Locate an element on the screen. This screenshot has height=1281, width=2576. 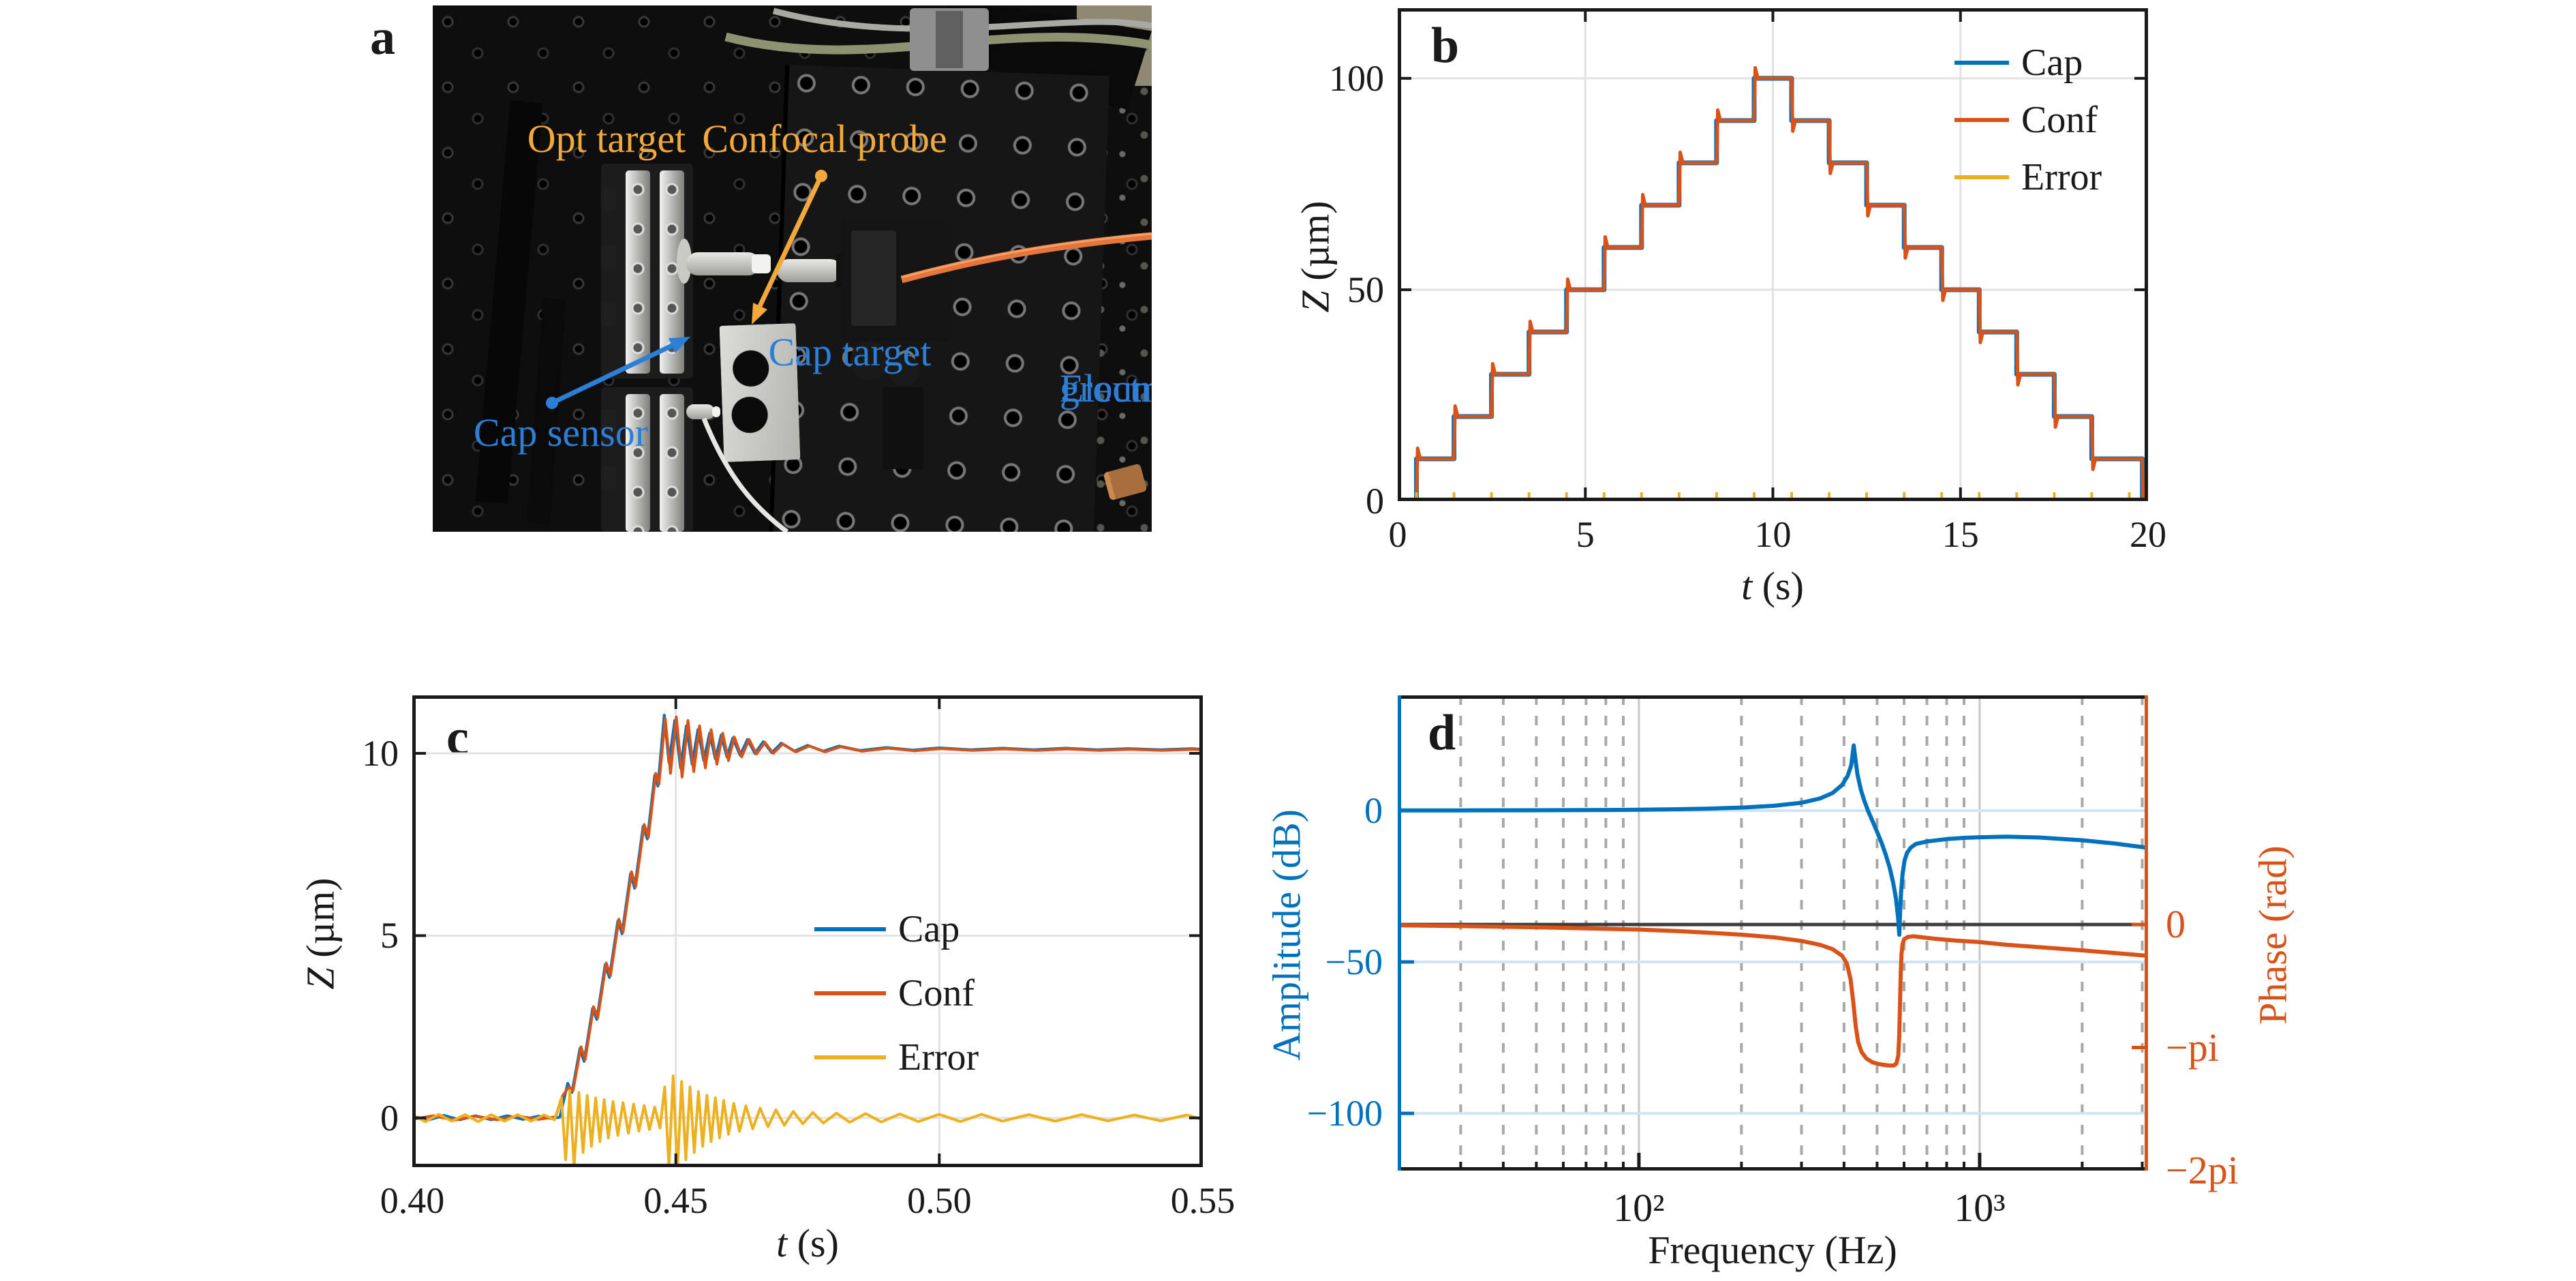
right-tick-label: 0 is located at coordinates (2176, 924).